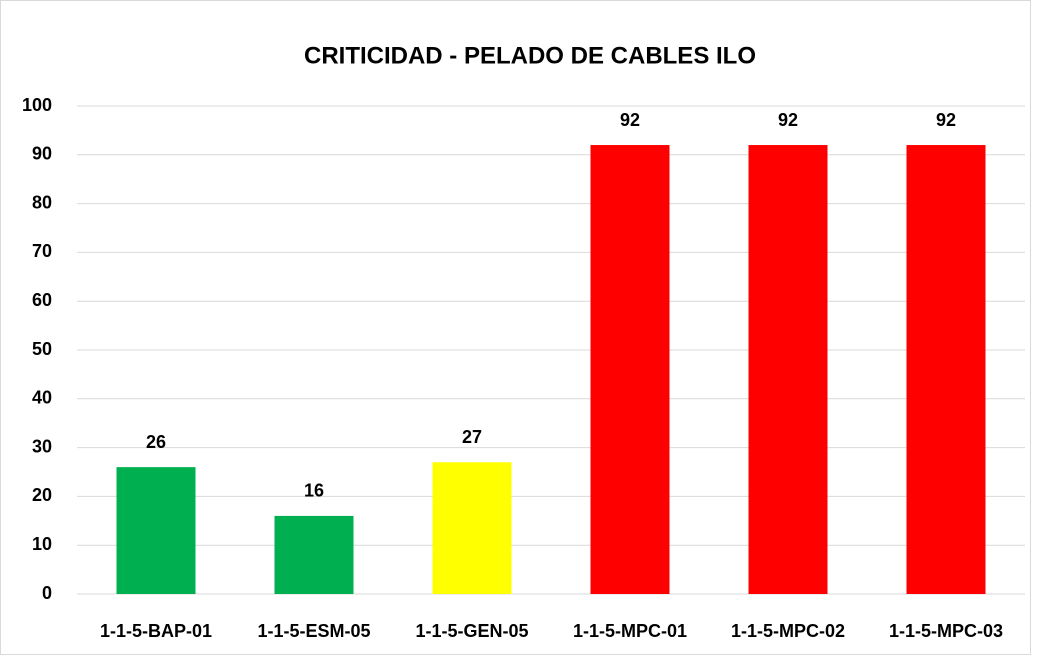 The height and width of the screenshot is (656, 1043). Describe the element at coordinates (630, 631) in the screenshot. I see `x-tick-label: 1-1-5-MPC-01` at that location.